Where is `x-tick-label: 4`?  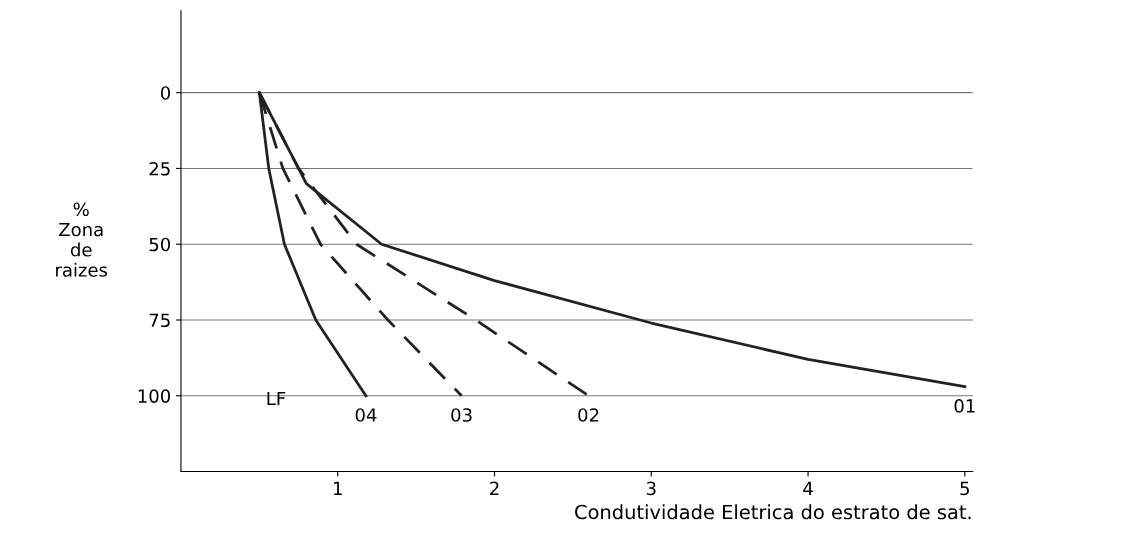 x-tick-label: 4 is located at coordinates (808, 488).